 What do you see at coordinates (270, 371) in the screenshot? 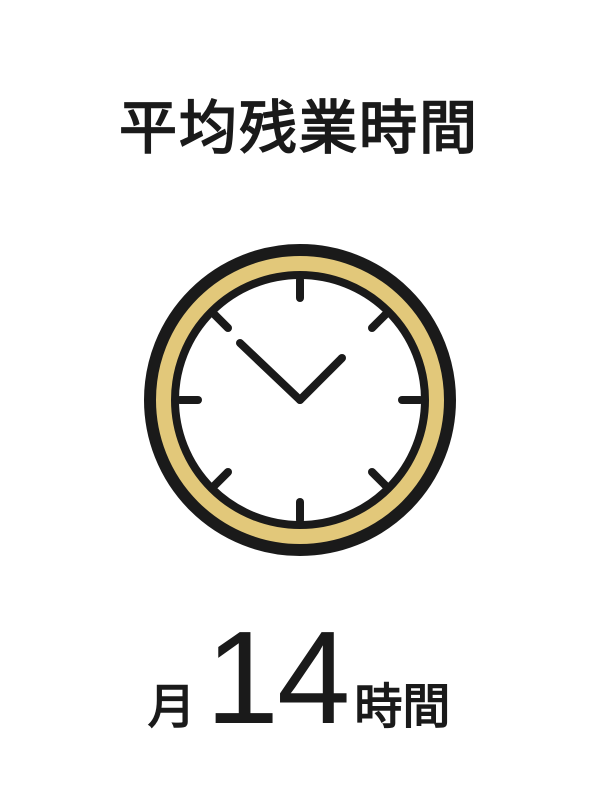
I see `hour-hand` at bounding box center [270, 371].